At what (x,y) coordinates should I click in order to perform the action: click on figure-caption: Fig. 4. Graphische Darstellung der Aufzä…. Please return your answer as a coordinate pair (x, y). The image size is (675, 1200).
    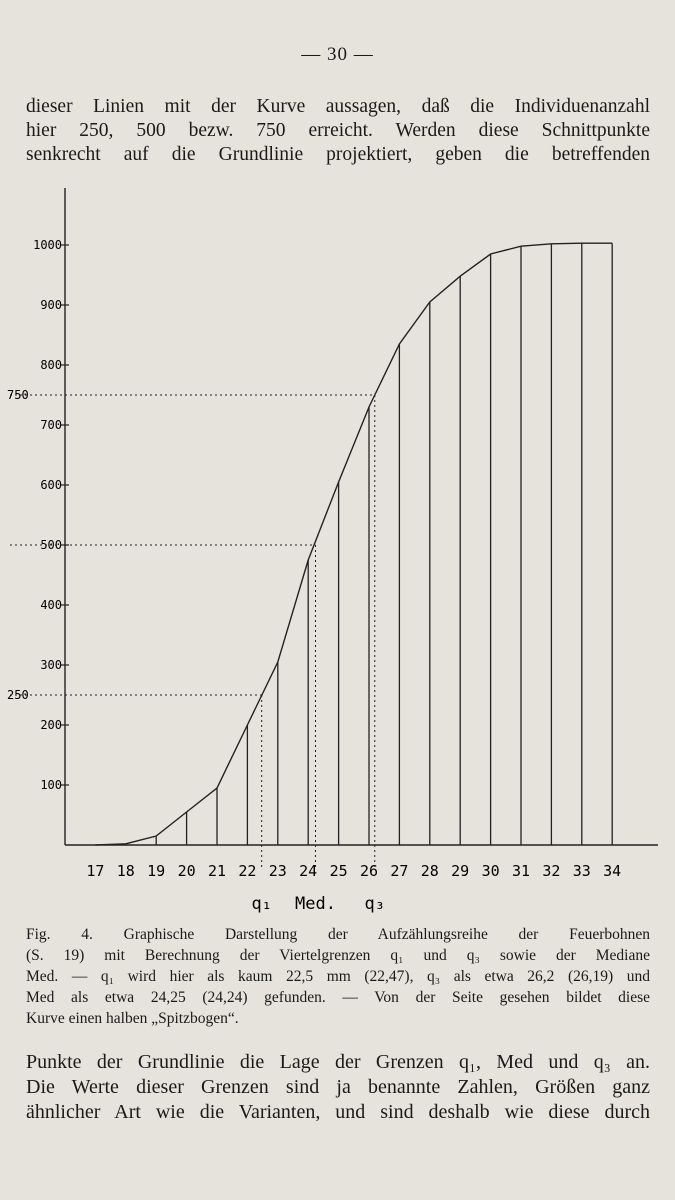
    Looking at the image, I should click on (338, 976).